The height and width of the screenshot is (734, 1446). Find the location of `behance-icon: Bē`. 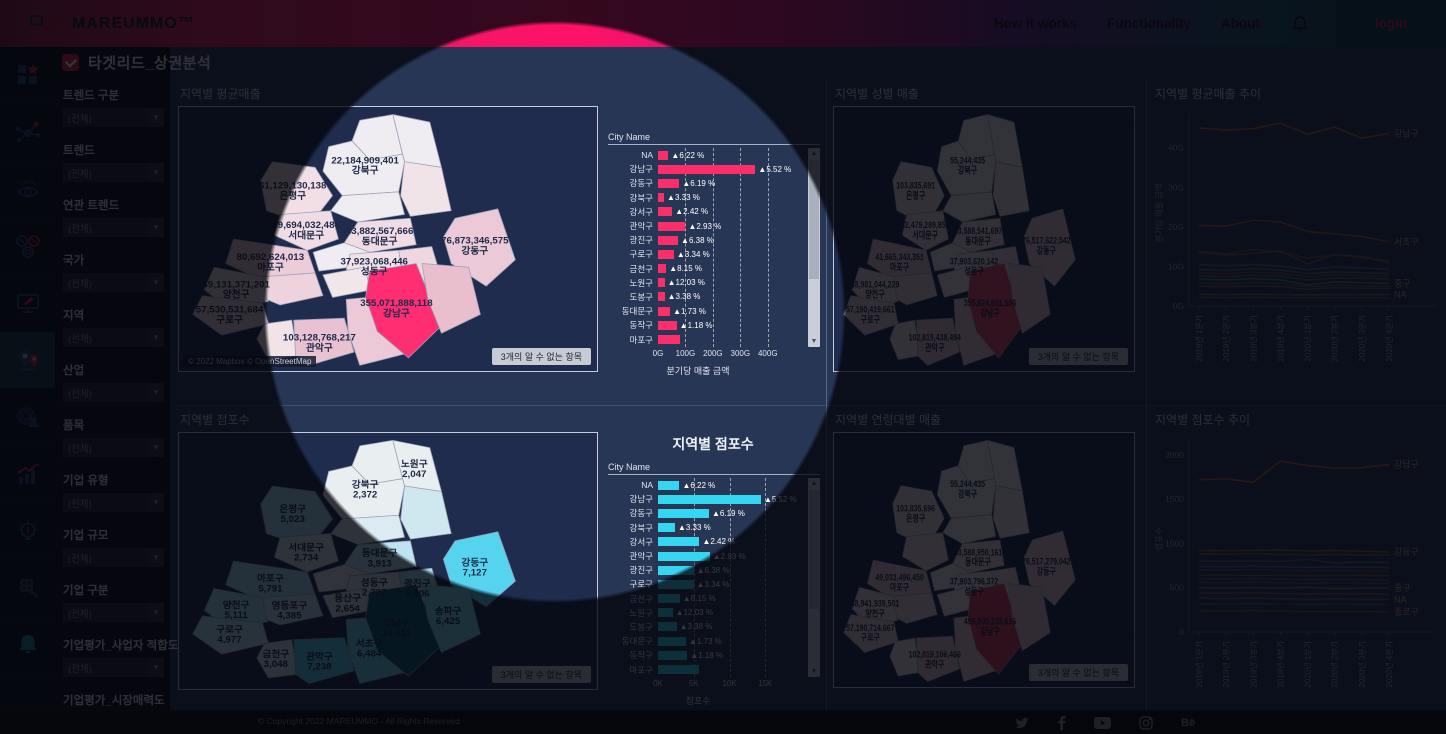

behance-icon: Bē is located at coordinates (1188, 723).